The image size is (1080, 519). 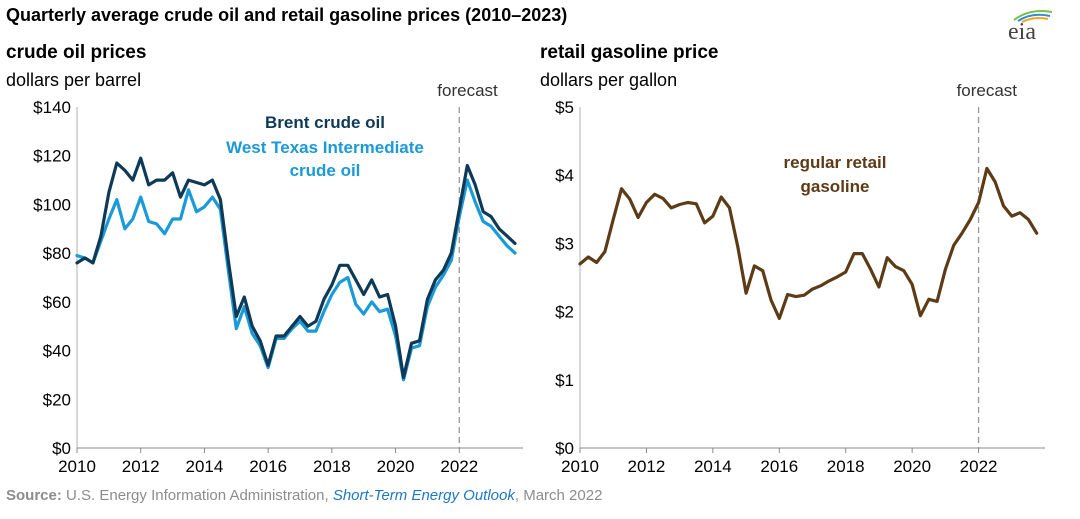 What do you see at coordinates (1033, 16) in the screenshot?
I see `eia-logo-mark` at bounding box center [1033, 16].